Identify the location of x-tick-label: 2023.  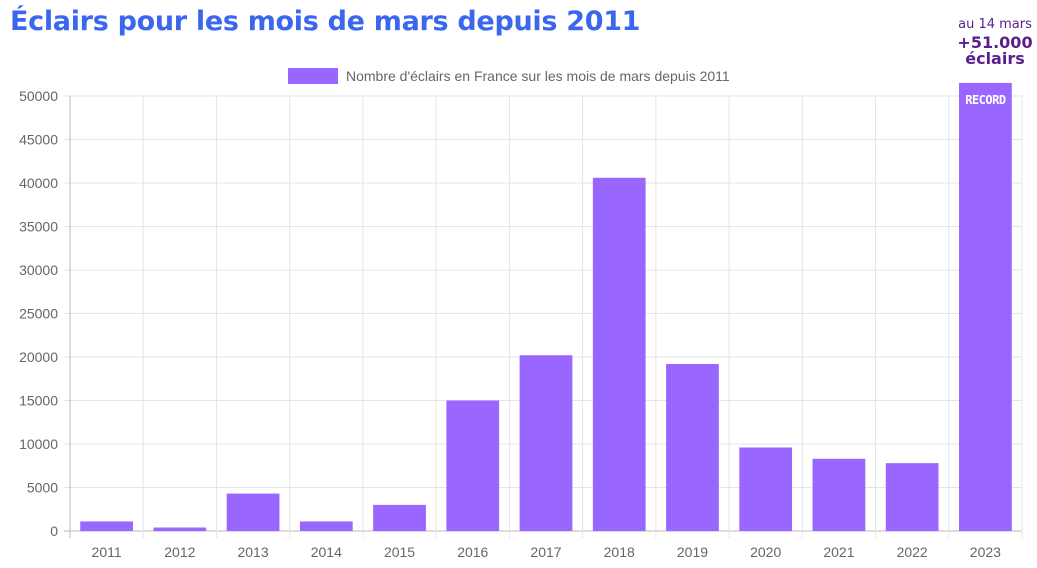
(985, 552).